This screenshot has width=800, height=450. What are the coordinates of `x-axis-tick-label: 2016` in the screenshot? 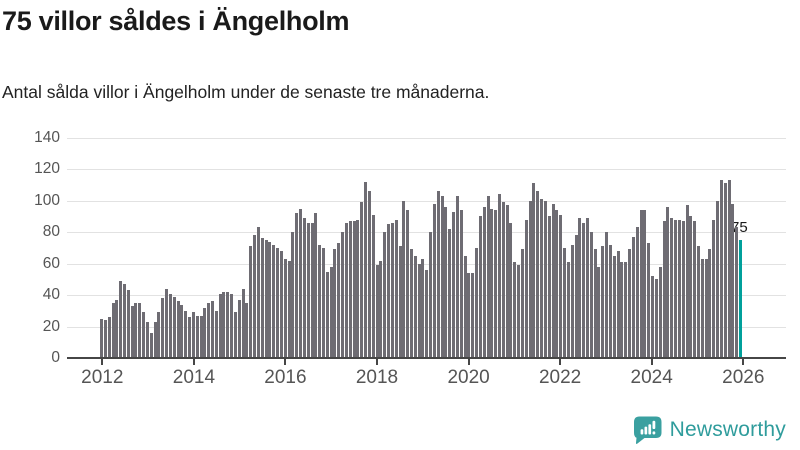 It's located at (285, 377).